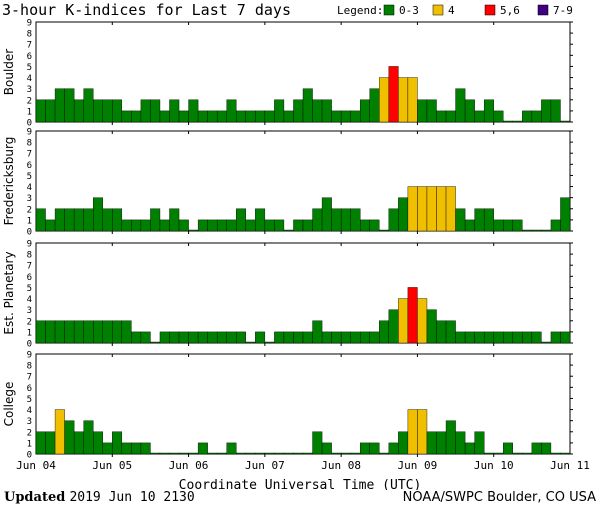 The image size is (600, 510). I want to click on x-axis-label: Coordinate Universal Time (UTC), so click(300, 484).